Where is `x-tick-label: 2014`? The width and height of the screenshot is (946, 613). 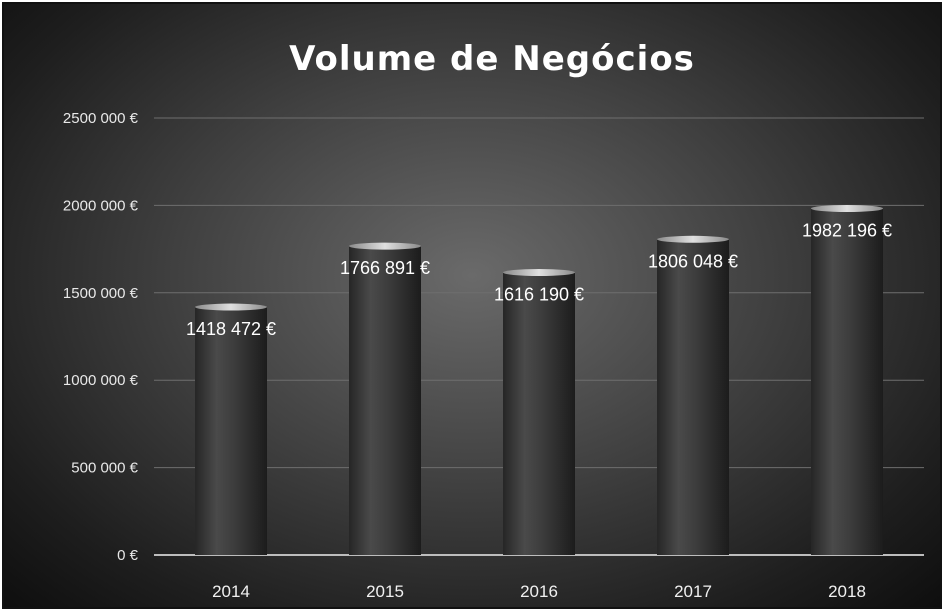
x-tick-label: 2014 is located at coordinates (231, 591).